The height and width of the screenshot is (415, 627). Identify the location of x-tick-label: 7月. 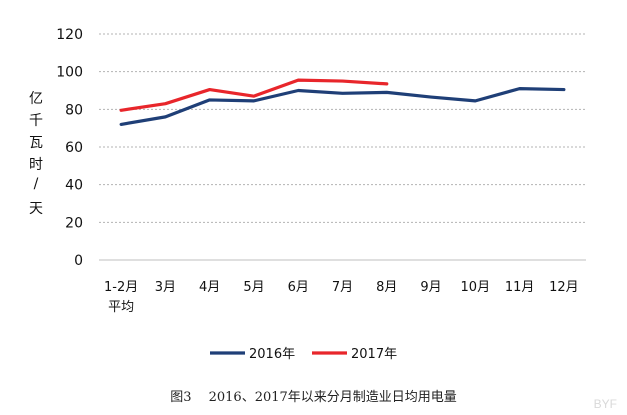
(342, 287).